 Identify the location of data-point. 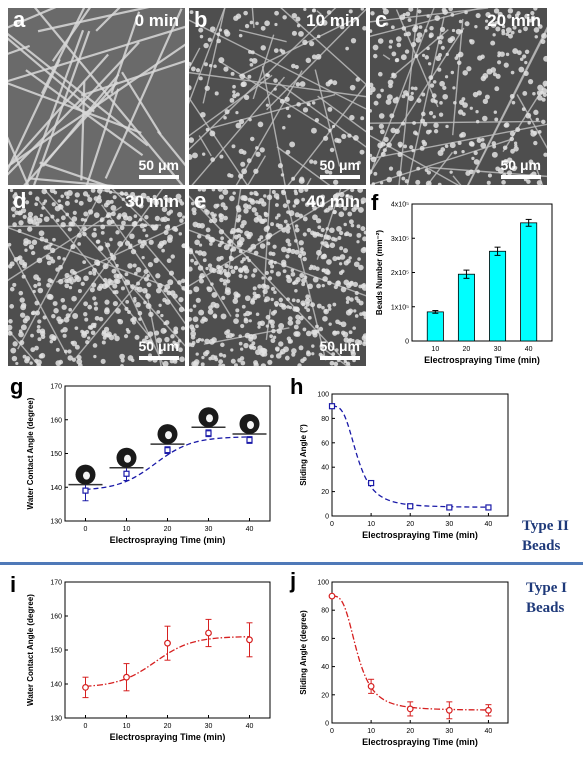
(450, 711).